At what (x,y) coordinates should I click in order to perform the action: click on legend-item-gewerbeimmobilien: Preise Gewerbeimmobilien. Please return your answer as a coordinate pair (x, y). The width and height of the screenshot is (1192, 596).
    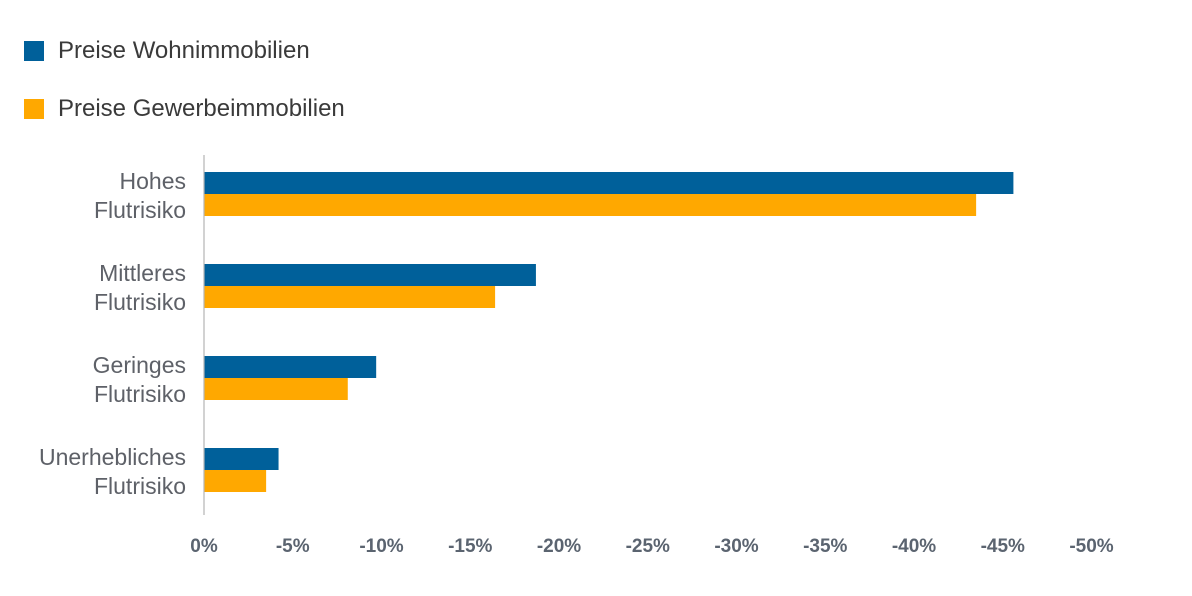
    Looking at the image, I should click on (184, 109).